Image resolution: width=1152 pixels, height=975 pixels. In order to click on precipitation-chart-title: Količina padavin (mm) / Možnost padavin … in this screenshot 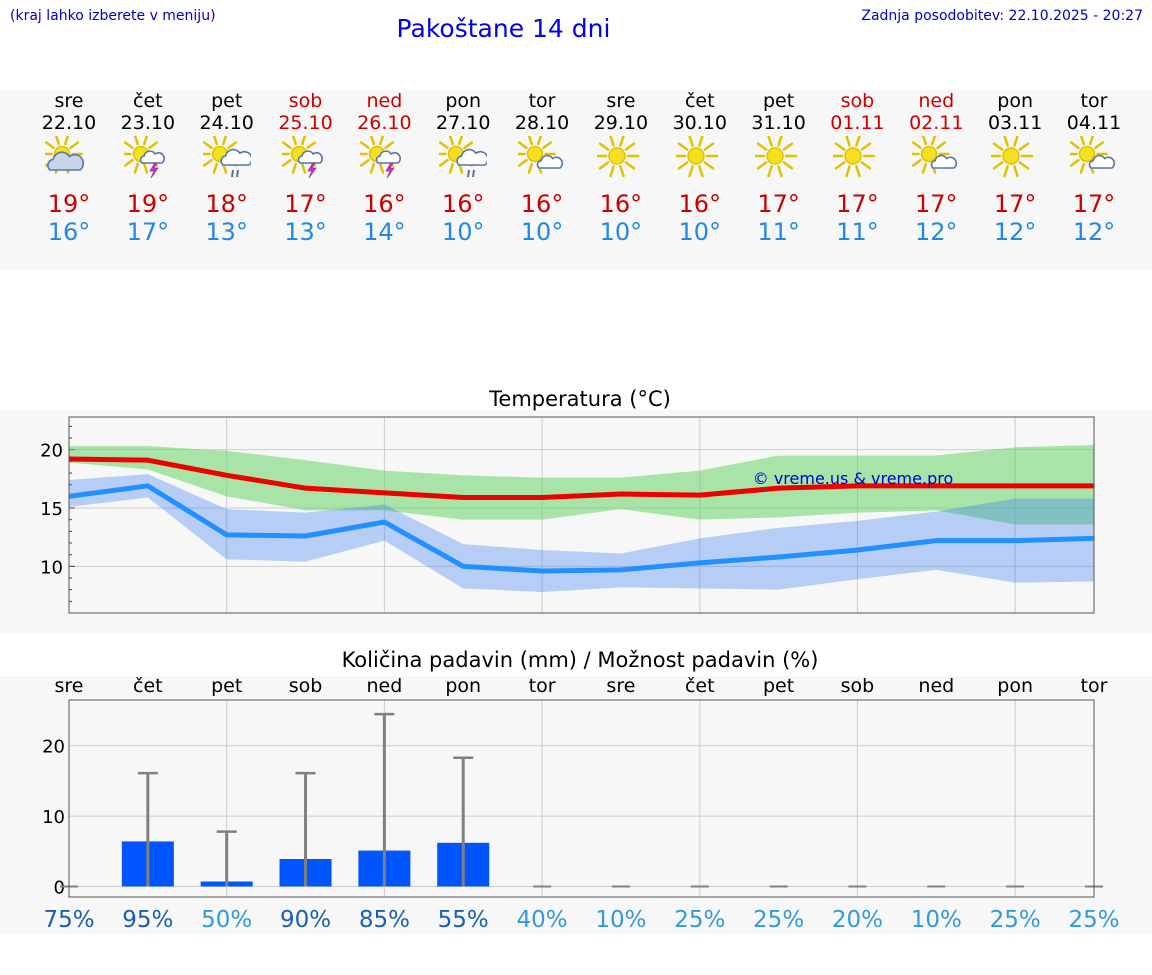, I will do `click(580, 660)`.